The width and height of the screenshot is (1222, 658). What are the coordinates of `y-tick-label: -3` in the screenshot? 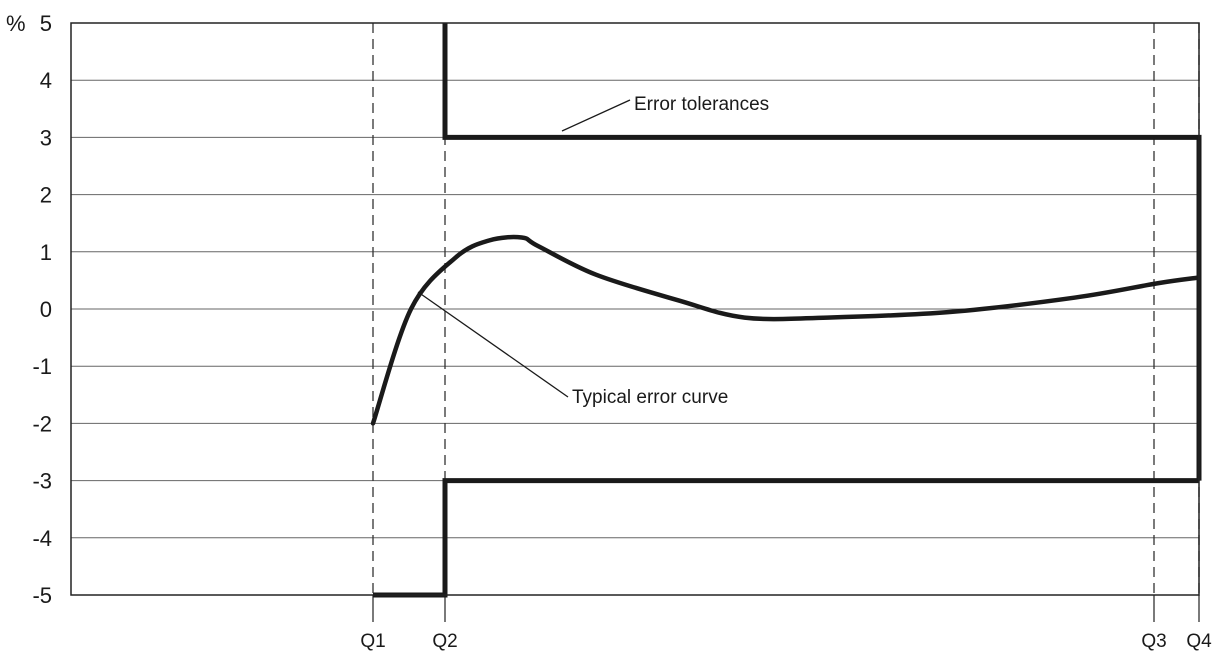 It's located at (42, 481).